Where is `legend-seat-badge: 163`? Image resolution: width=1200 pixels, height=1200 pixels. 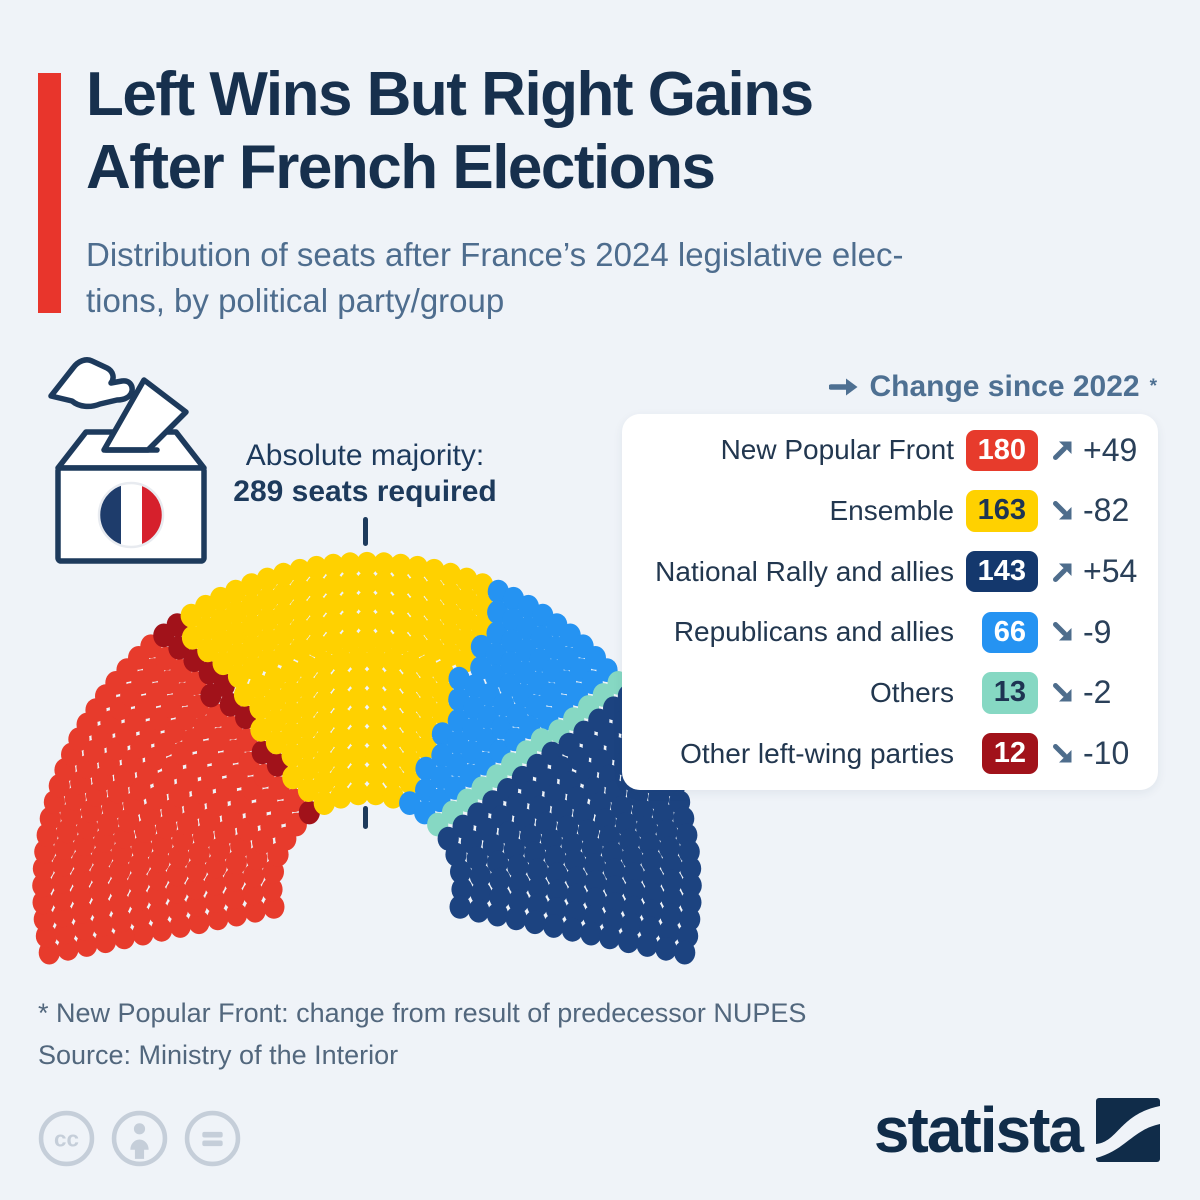 legend-seat-badge: 163 is located at coordinates (1001, 511).